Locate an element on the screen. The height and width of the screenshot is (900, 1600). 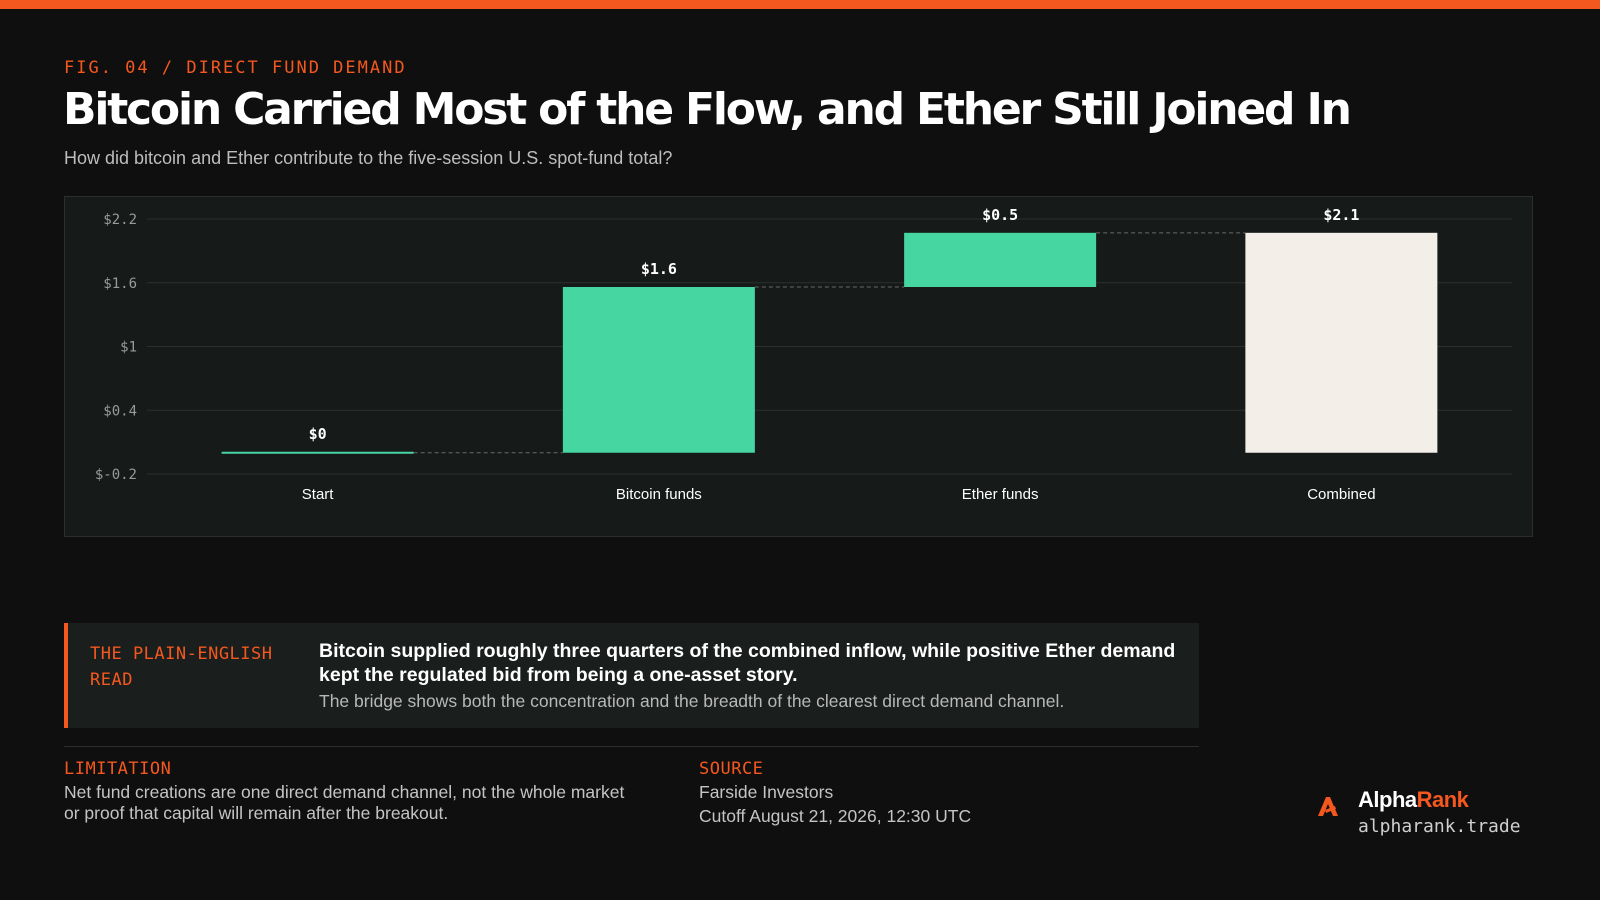
brand-name-part1: Alpha is located at coordinates (1387, 799).